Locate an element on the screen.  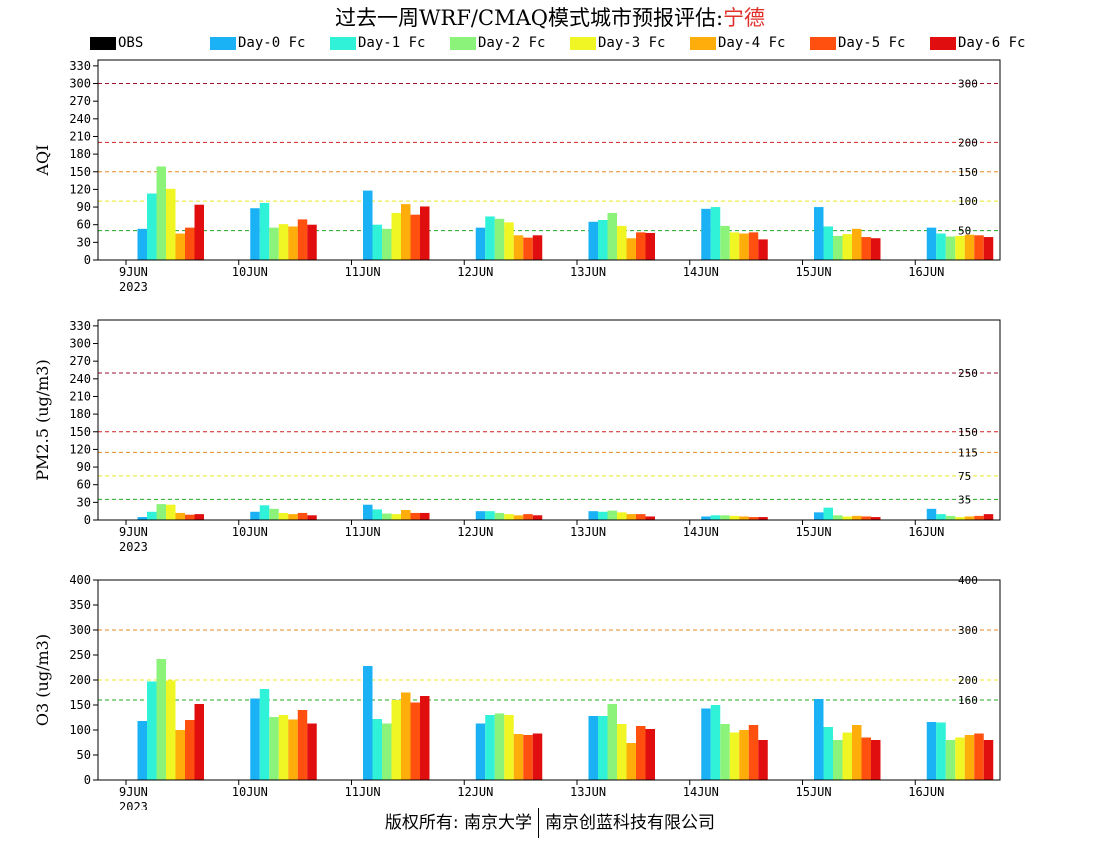
page-title: 过去一周WRF/CMAQ模式城市预报评估:宁德 is located at coordinates (550, 17).